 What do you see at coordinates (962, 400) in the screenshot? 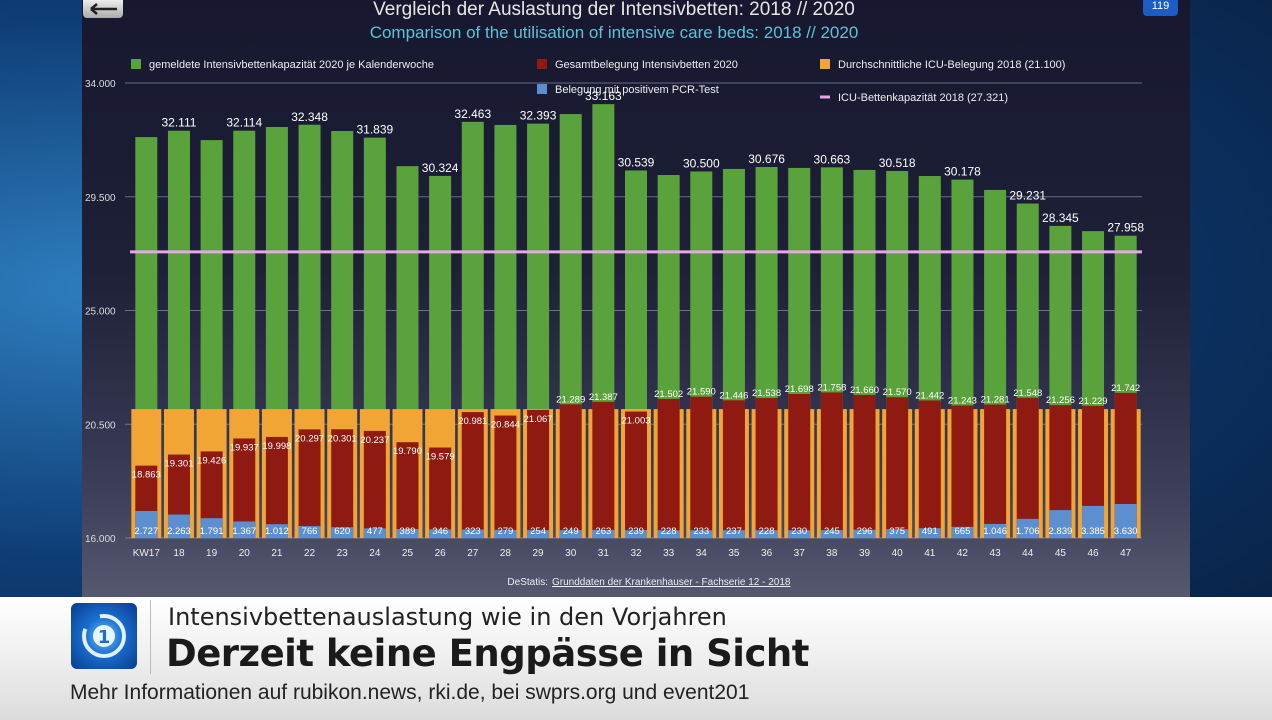
I see `occupancy-label: 21.243` at bounding box center [962, 400].